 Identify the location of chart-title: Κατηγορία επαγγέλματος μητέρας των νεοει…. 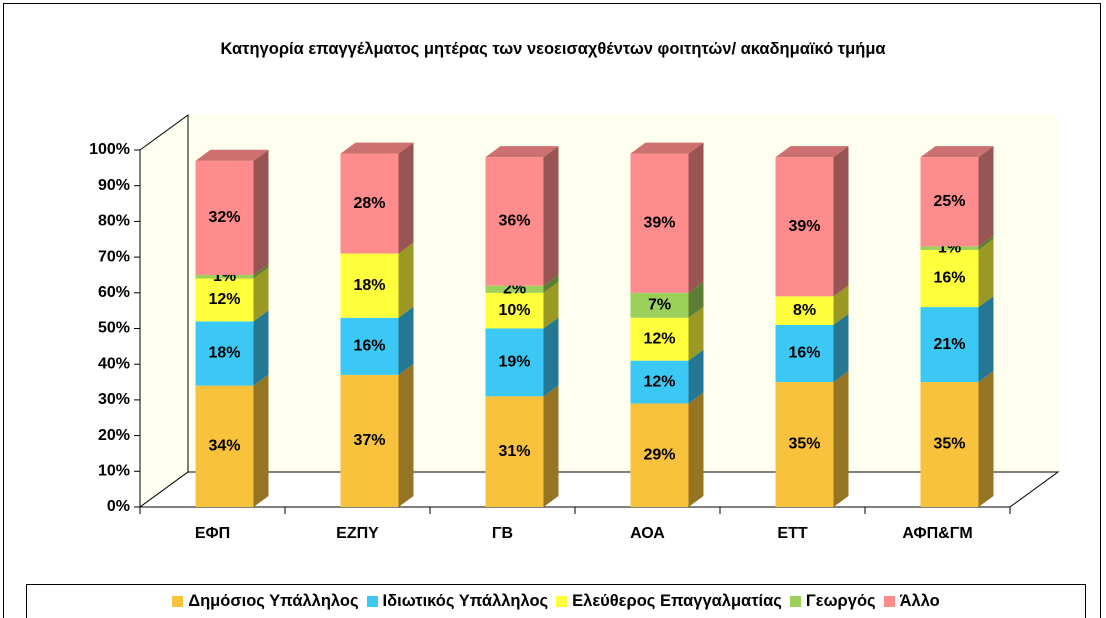
(553, 49).